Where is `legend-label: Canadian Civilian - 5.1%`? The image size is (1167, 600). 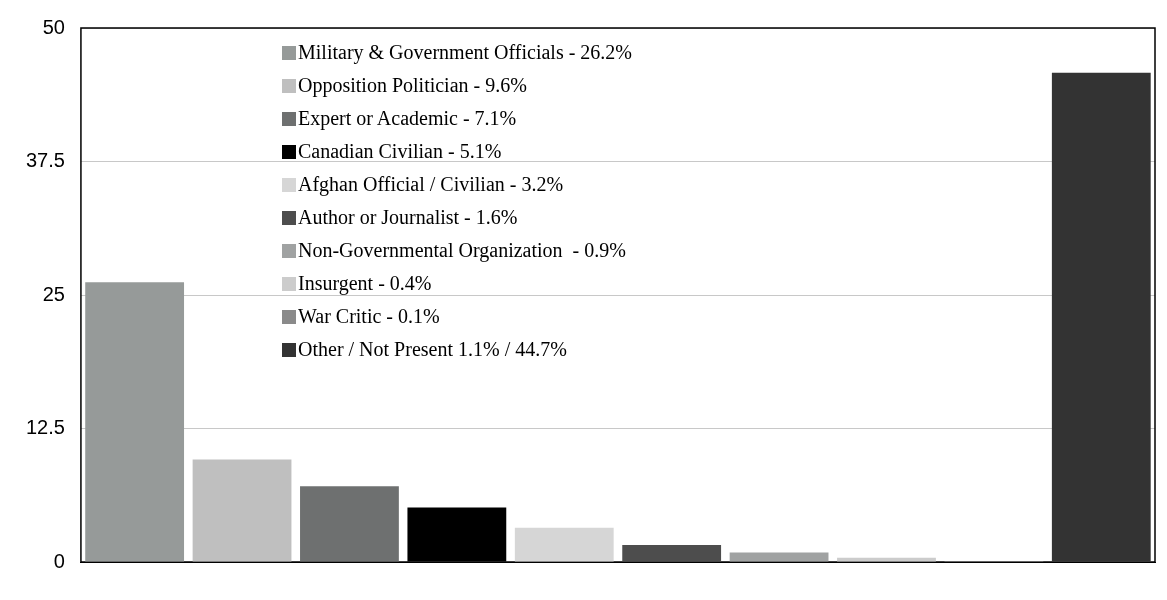
legend-label: Canadian Civilian - 5.1% is located at coordinates (400, 151).